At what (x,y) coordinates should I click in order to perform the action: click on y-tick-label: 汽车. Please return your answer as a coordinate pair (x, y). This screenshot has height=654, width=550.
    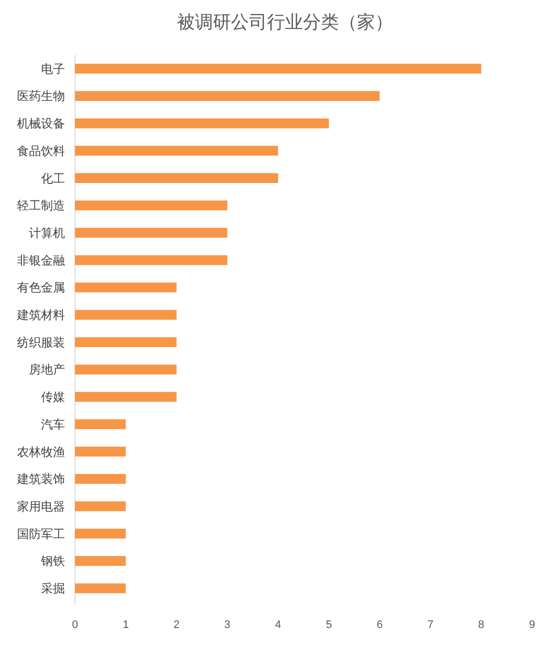
    Looking at the image, I should click on (53, 424).